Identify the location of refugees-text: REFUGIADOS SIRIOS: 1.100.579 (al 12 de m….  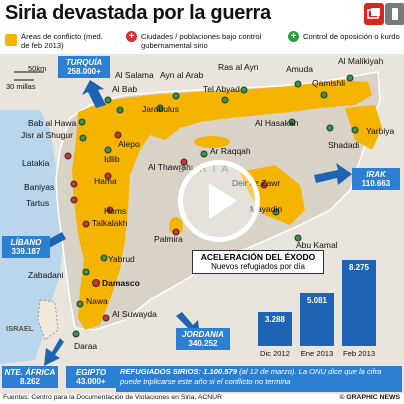
(259, 379).